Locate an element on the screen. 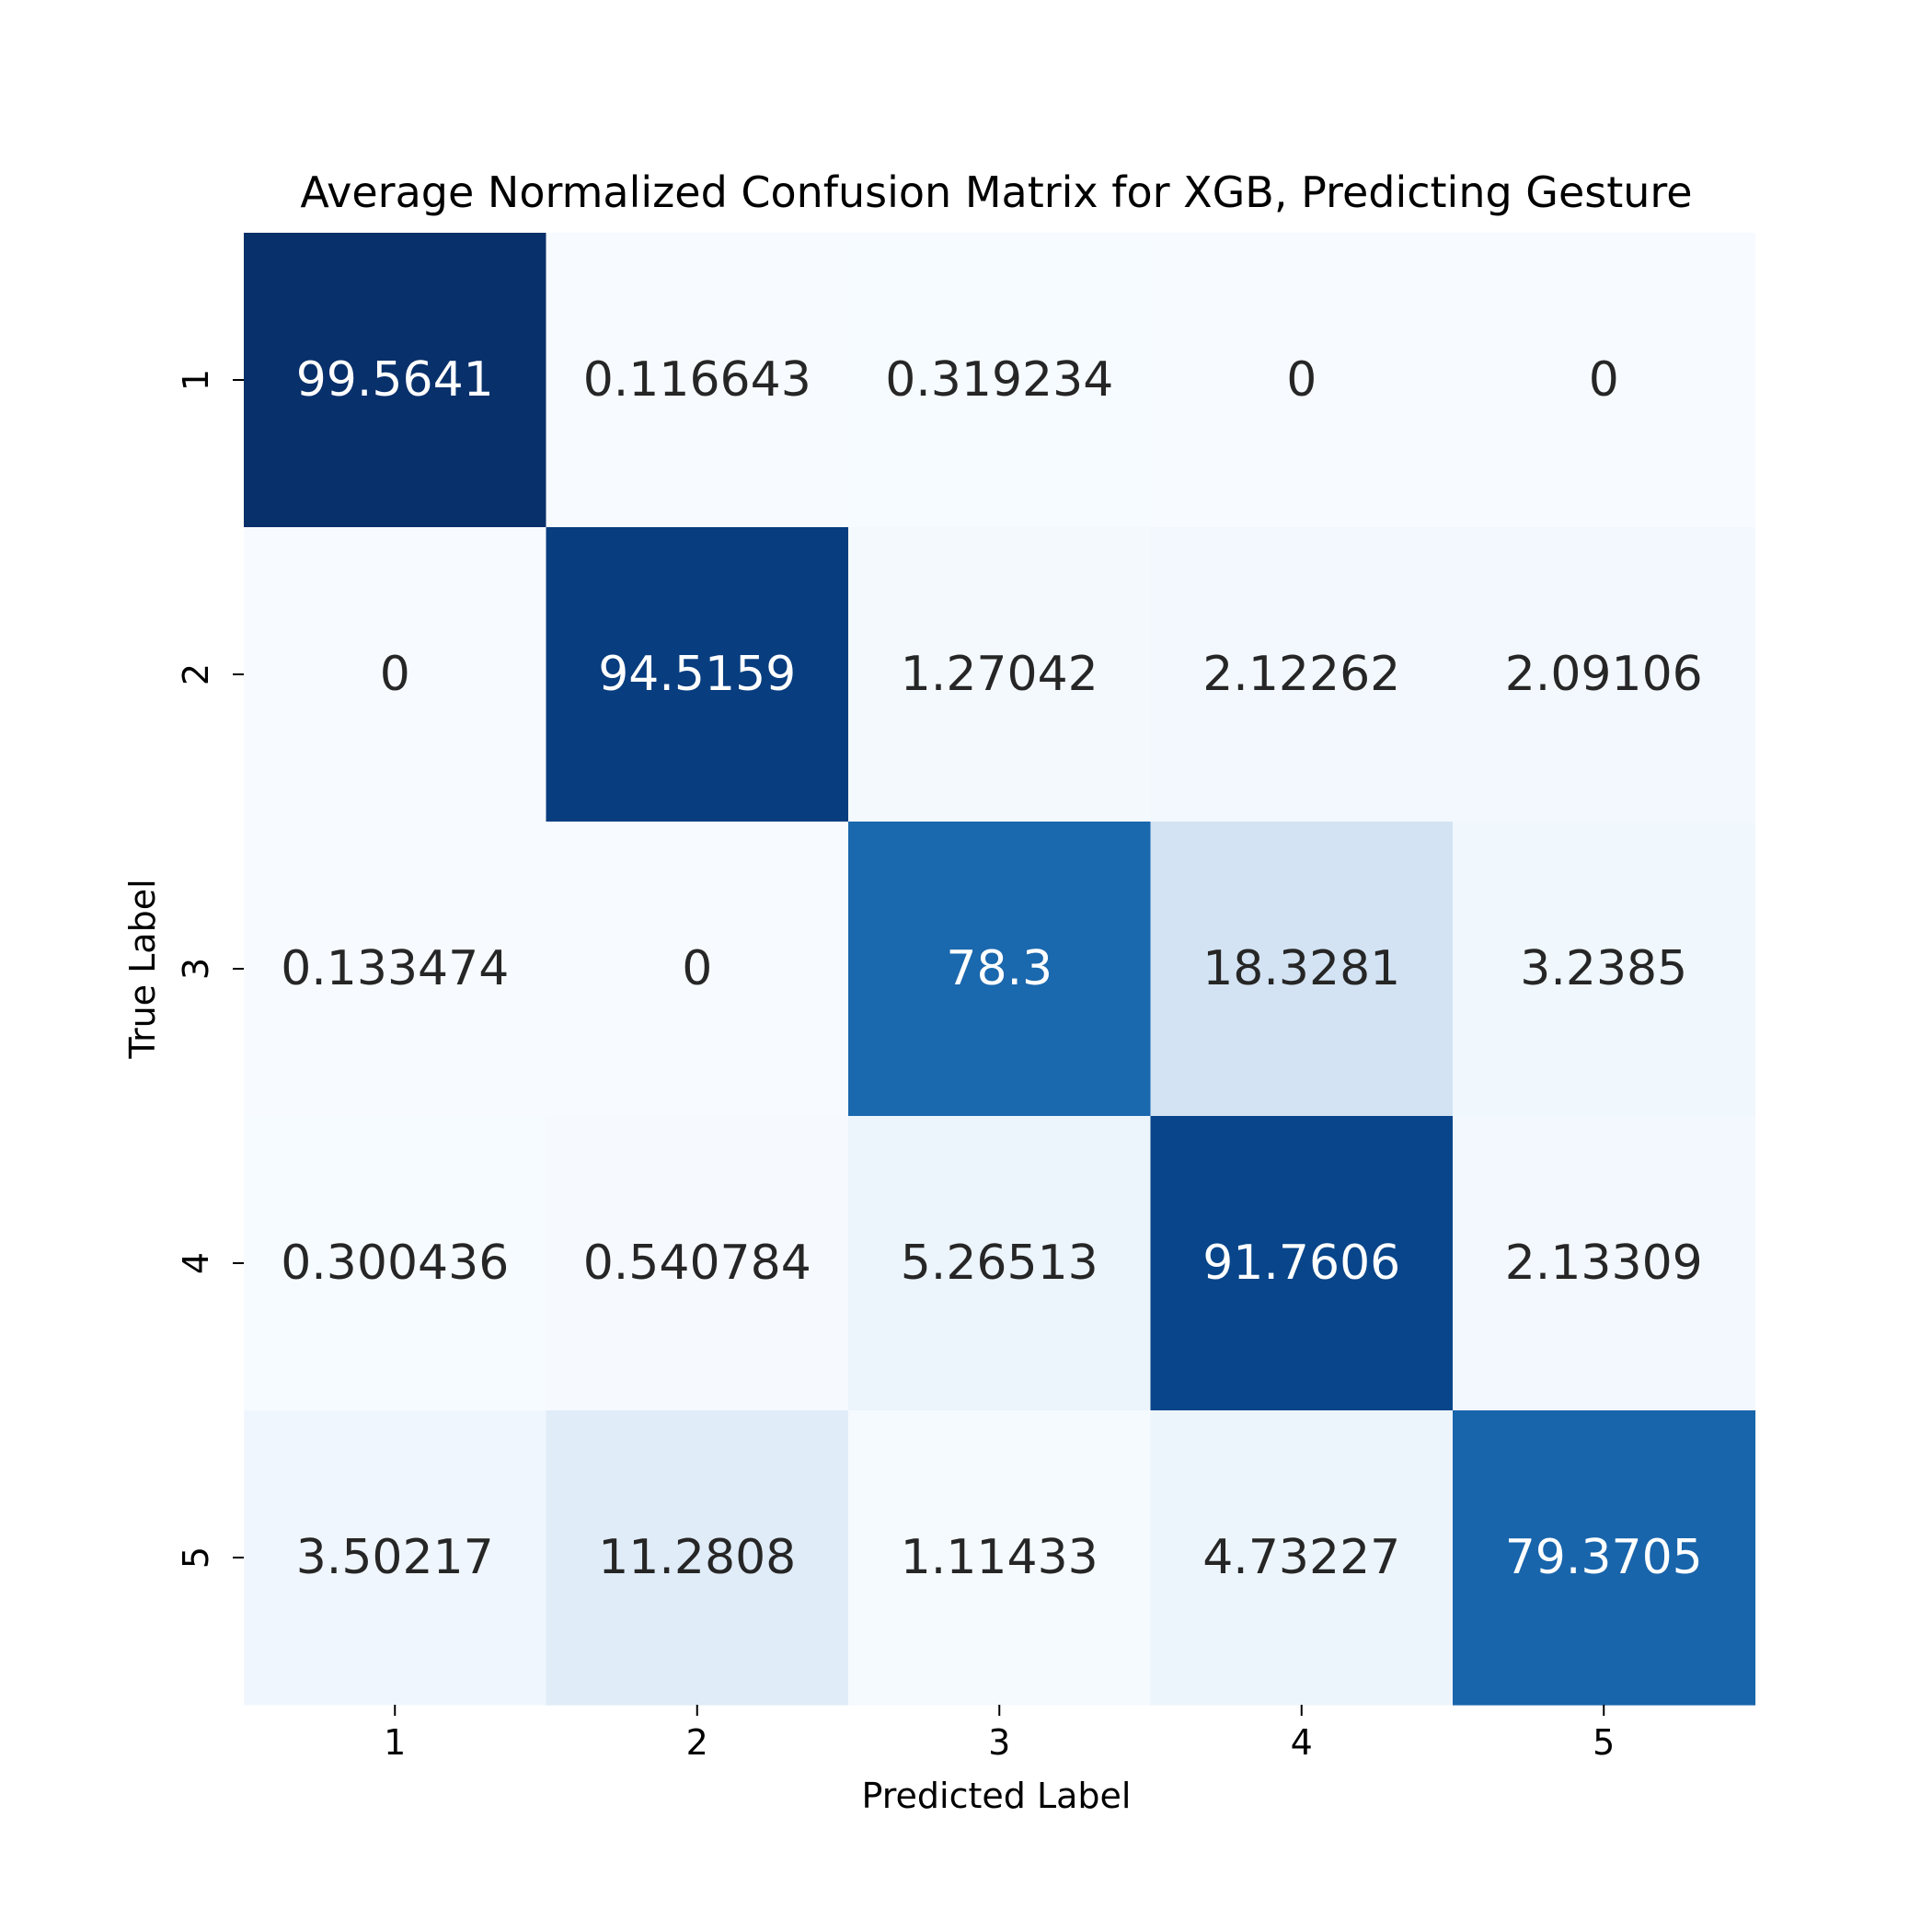 This screenshot has height=1932, width=1932. heatmap-cell-r5-c1 is located at coordinates (395, 1558).